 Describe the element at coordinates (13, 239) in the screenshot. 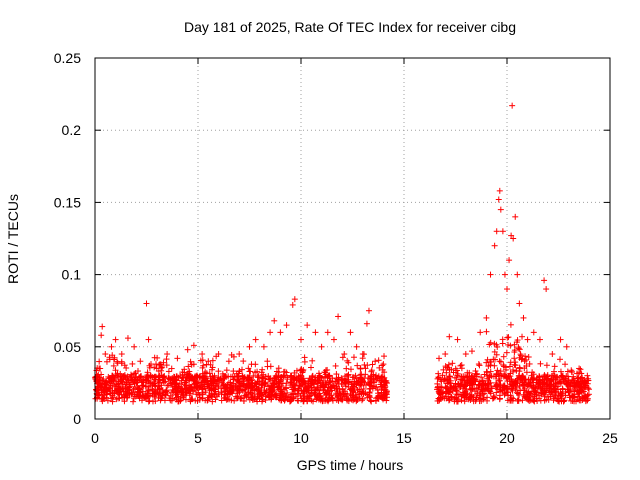

I see `y-axis-label: ROTI / TECUs` at that location.